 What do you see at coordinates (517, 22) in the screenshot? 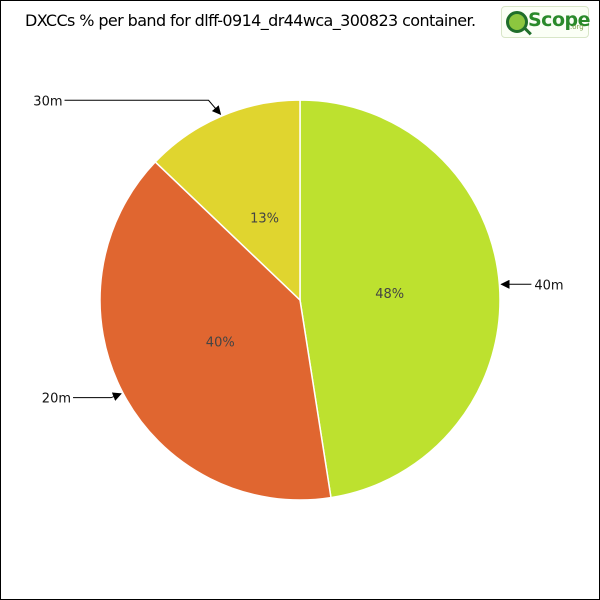
I see `magnifier-icon` at bounding box center [517, 22].